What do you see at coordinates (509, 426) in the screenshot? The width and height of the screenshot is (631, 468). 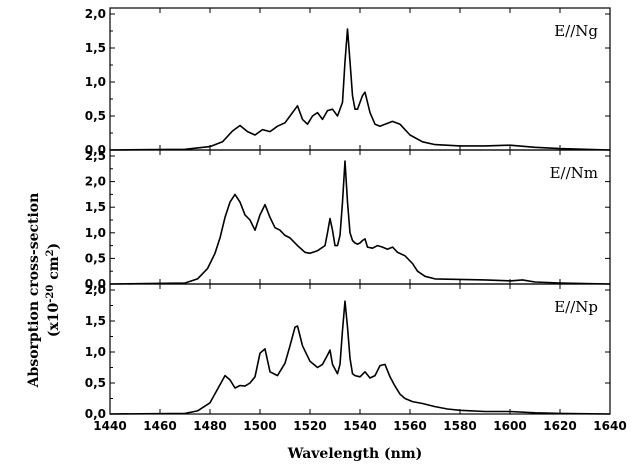 I see `x-tick-label: 1600` at bounding box center [509, 426].